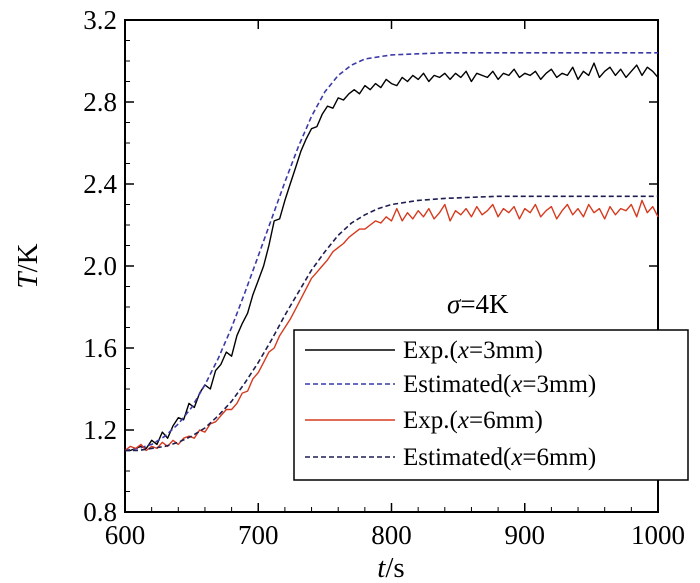 This screenshot has height=583, width=700. I want to click on y-tick-label: 0.8, so click(100, 512).